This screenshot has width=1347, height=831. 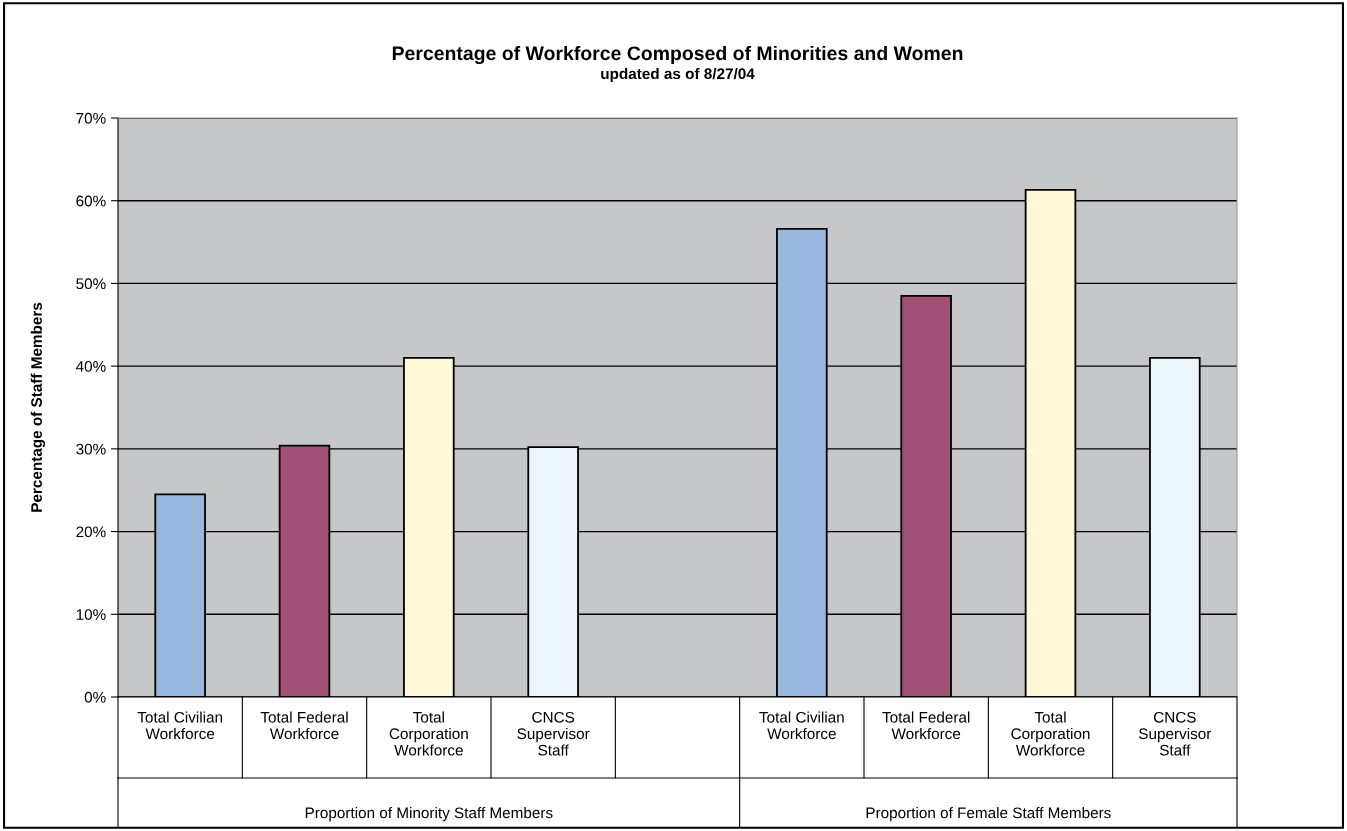 What do you see at coordinates (91, 284) in the screenshot?
I see `y-tick-label: 50%` at bounding box center [91, 284].